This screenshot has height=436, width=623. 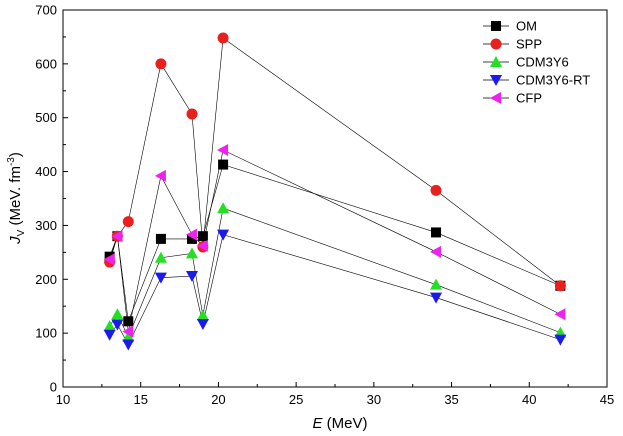 What do you see at coordinates (63, 399) in the screenshot?
I see `x-tick-label: 10` at bounding box center [63, 399].